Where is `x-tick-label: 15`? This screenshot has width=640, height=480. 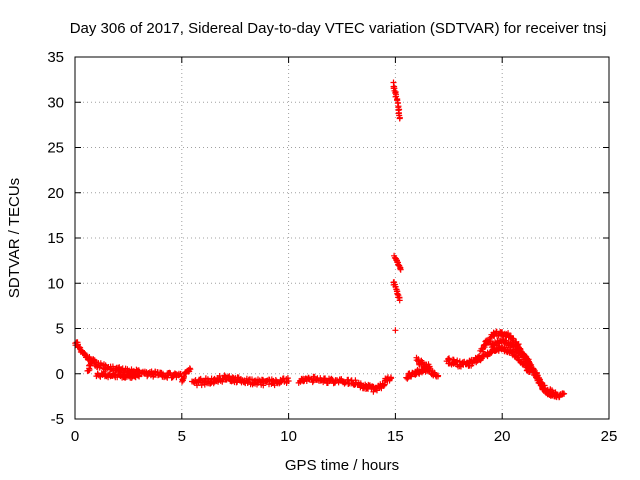
x-tick-label: 15 is located at coordinates (395, 436).